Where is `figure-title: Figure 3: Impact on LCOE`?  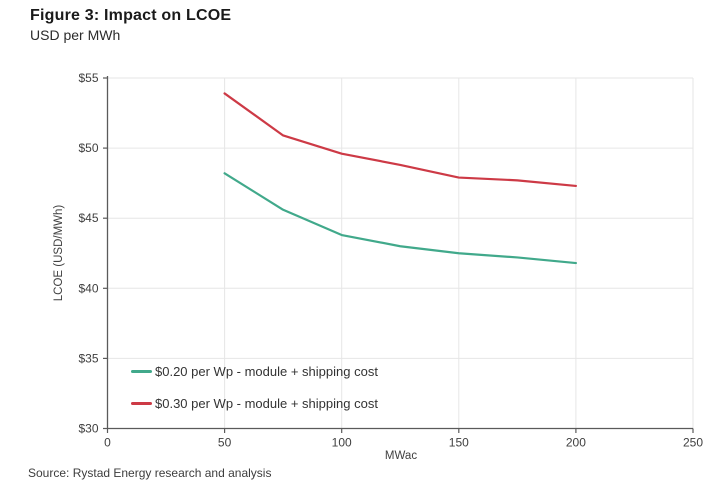 figure-title: Figure 3: Impact on LCOE is located at coordinates (131, 15).